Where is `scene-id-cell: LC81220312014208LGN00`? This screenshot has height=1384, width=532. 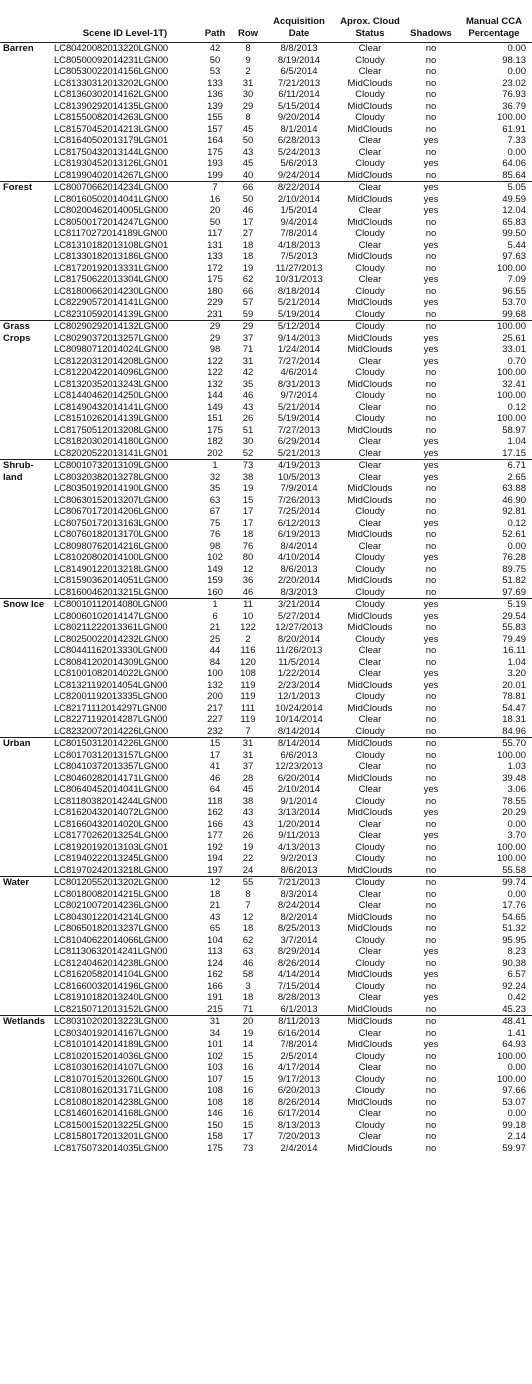
scene-id-cell: LC81220312014208LGN00 is located at coordinates (111, 361).